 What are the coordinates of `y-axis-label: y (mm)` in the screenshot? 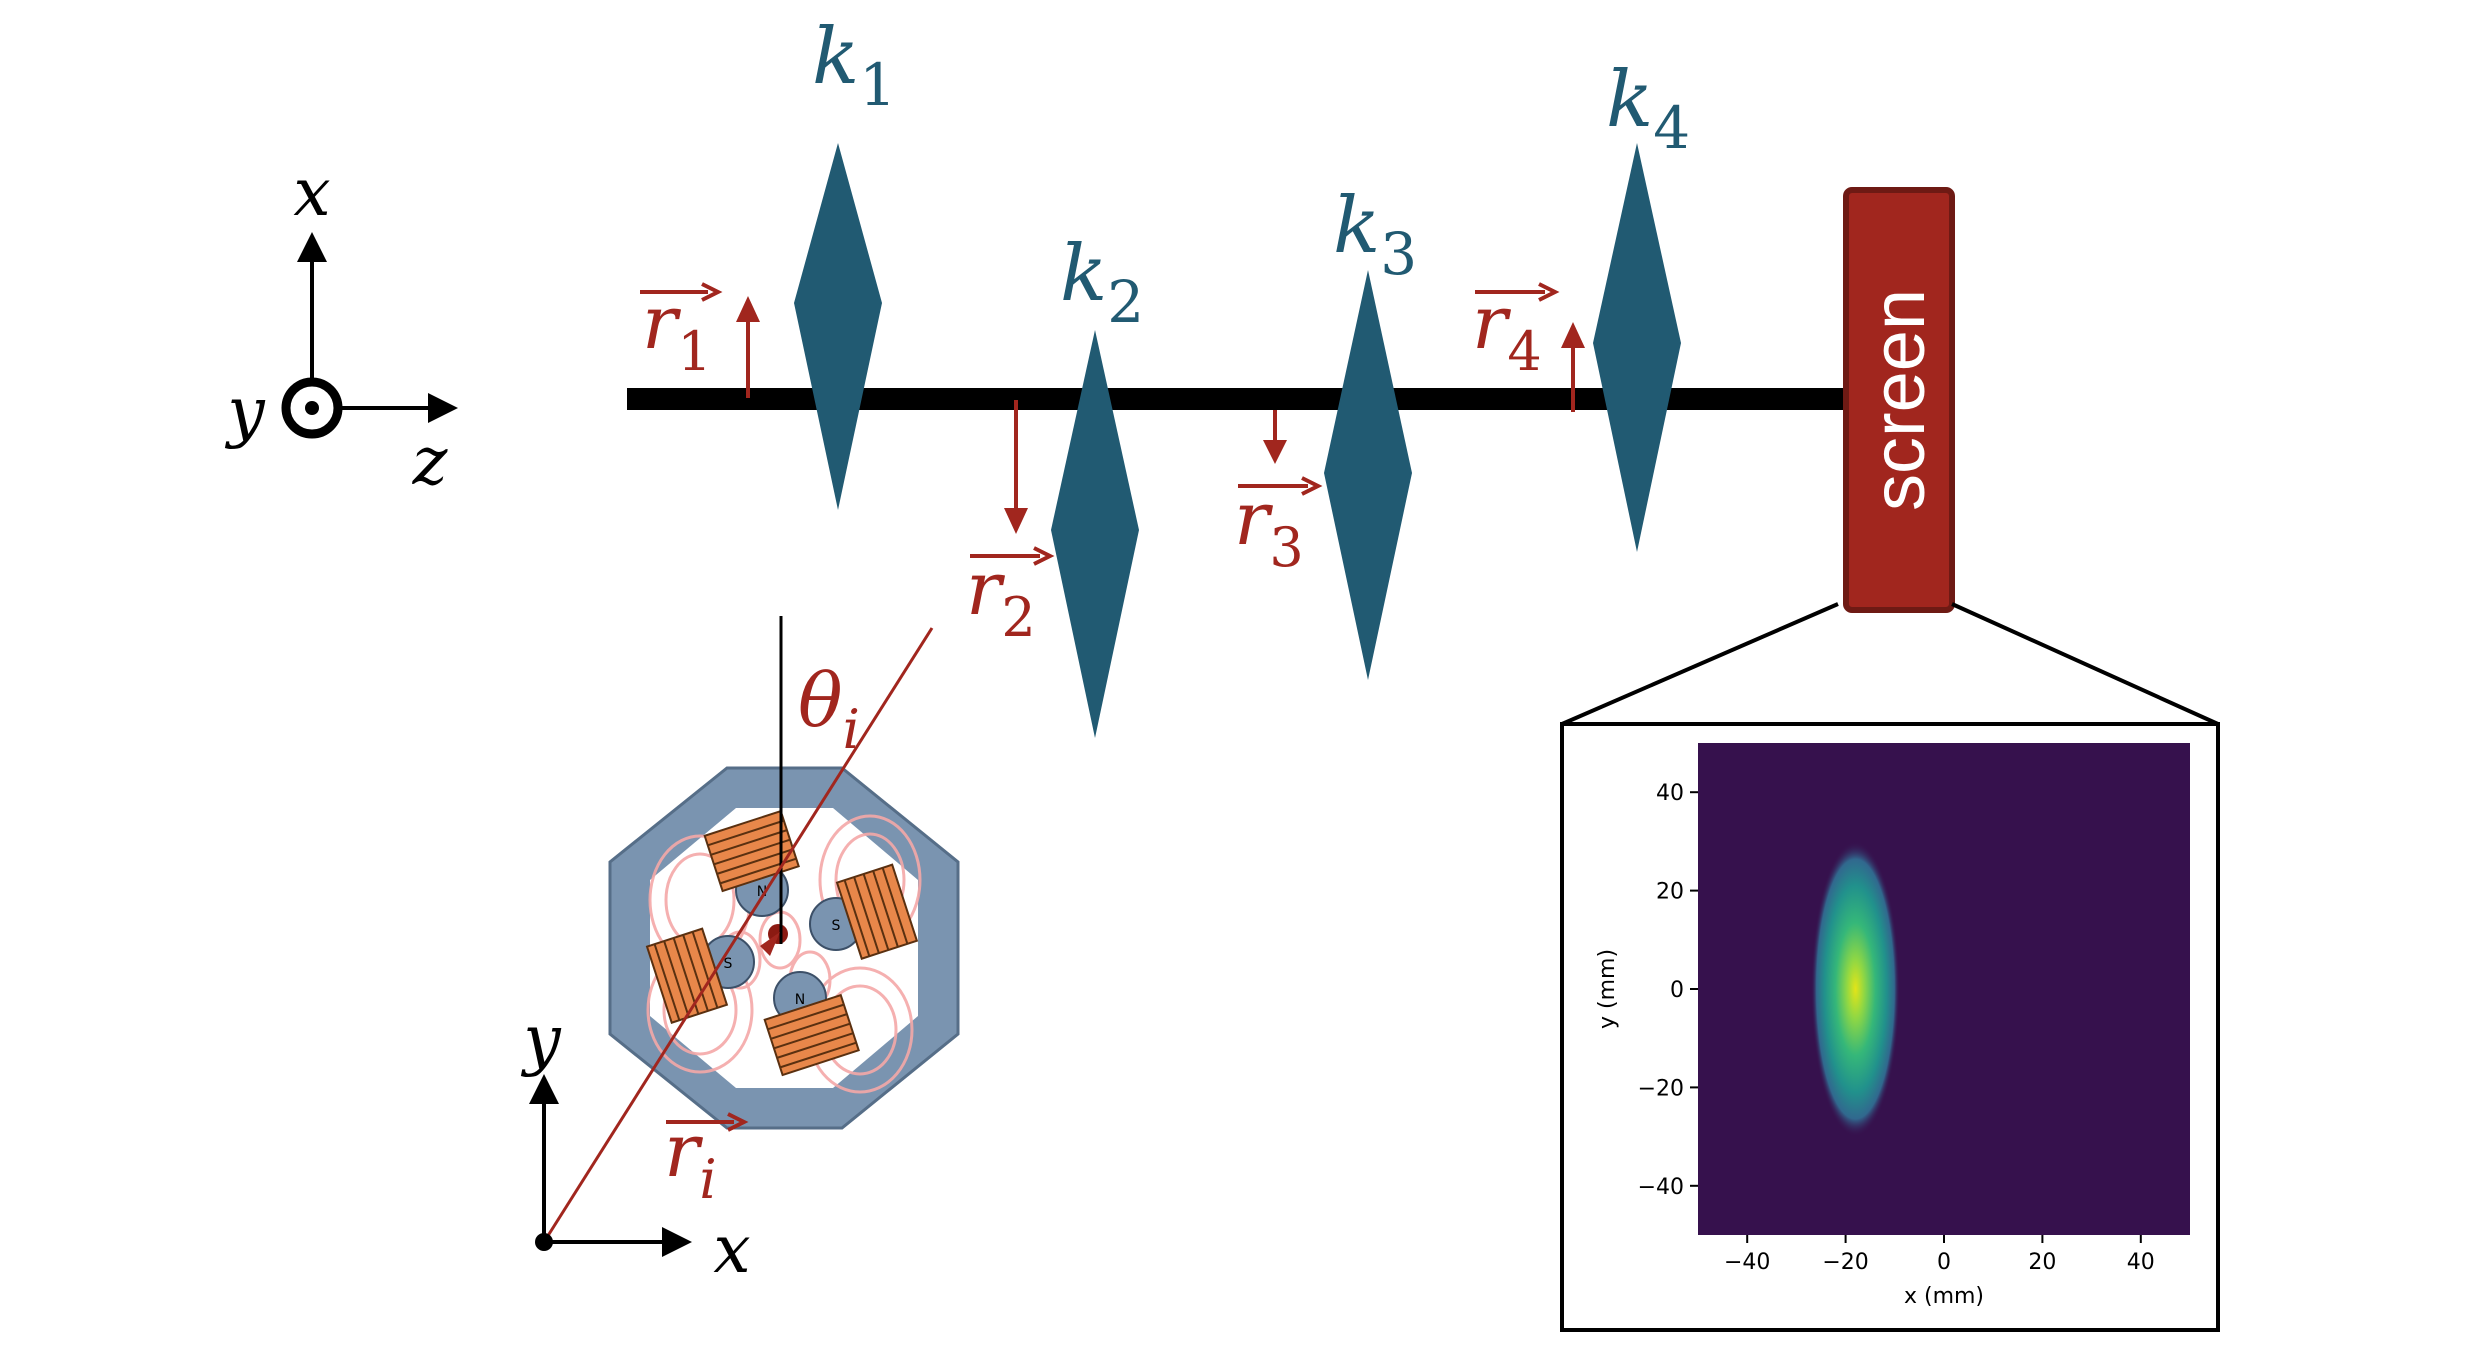 It's located at (1607, 989).